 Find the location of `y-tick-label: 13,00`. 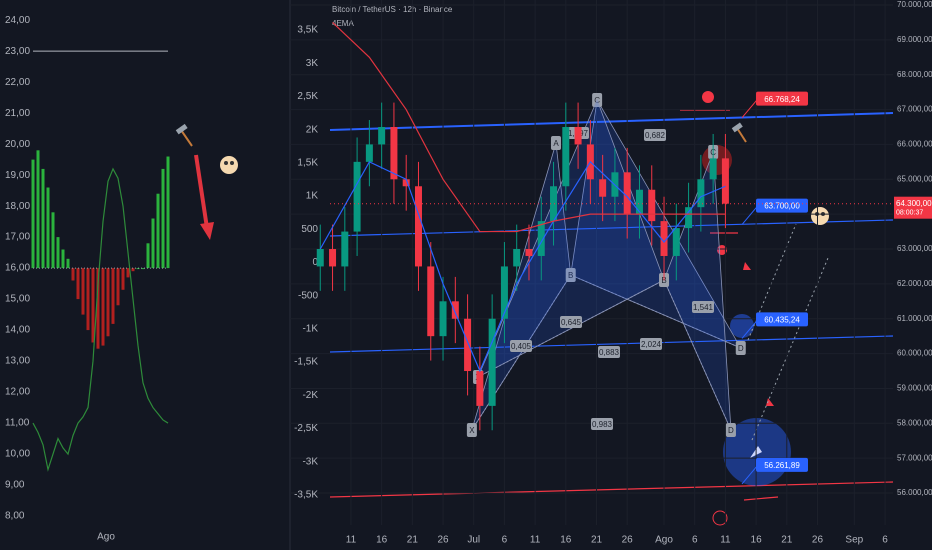

y-tick-label: 13,00 is located at coordinates (17, 361).